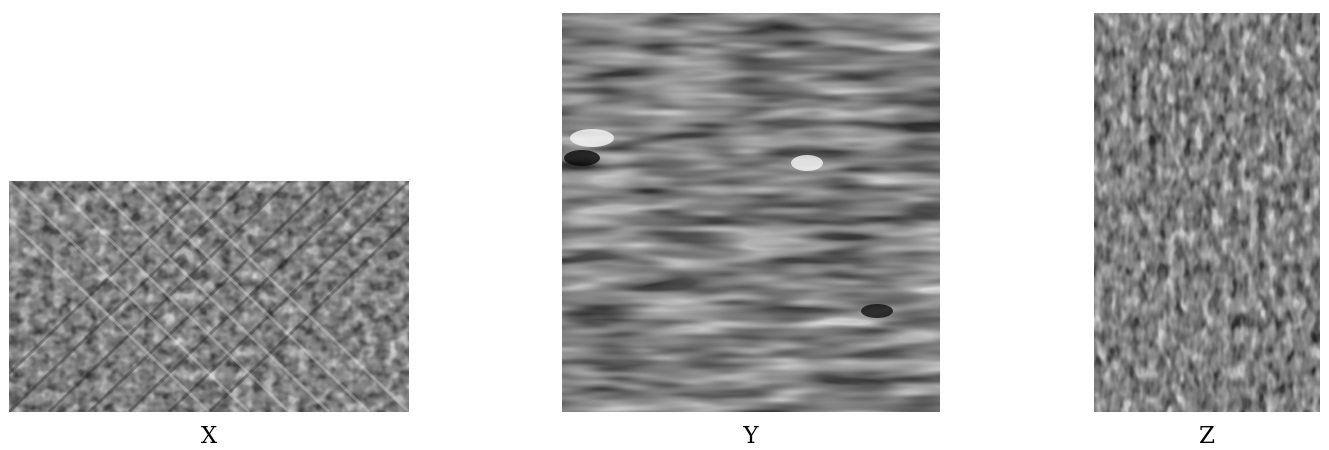 The height and width of the screenshot is (450, 1329). I want to click on panel-label-y: Y, so click(751, 436).